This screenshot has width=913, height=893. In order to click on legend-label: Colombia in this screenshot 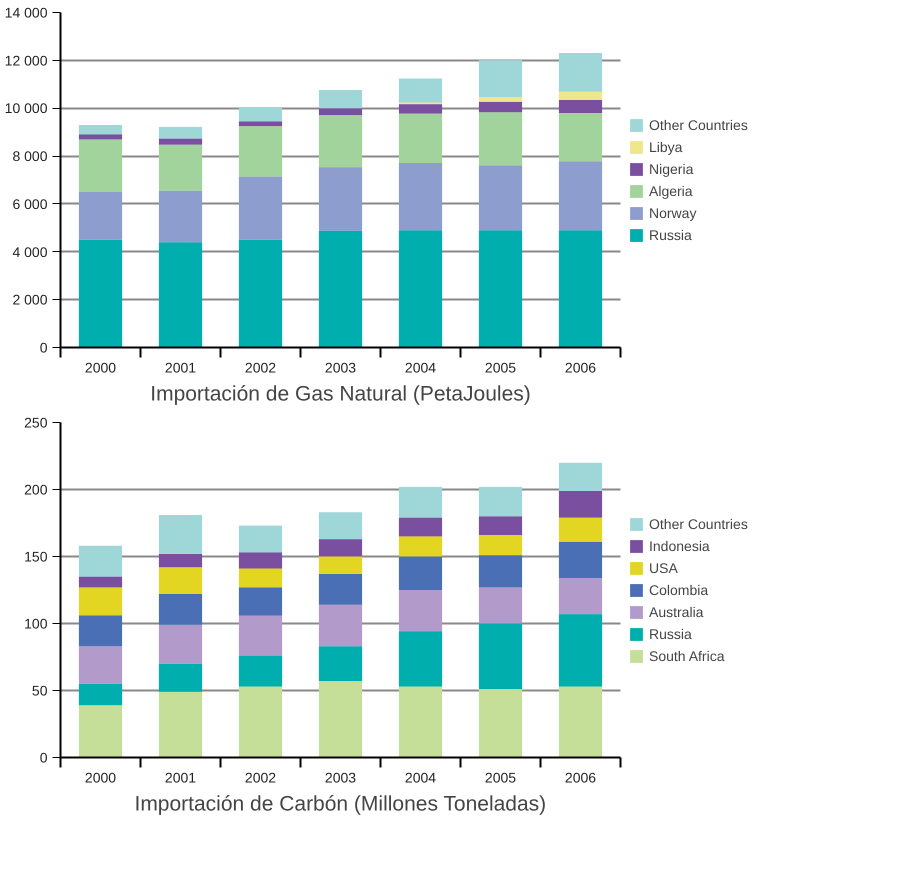, I will do `click(678, 590)`.